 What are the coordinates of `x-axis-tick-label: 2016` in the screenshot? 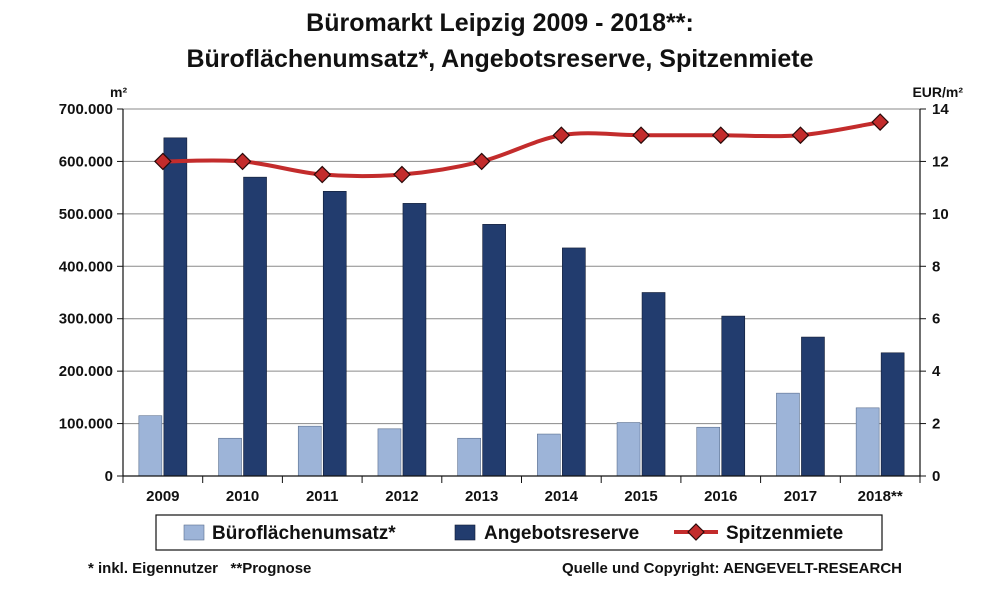 It's located at (720, 496).